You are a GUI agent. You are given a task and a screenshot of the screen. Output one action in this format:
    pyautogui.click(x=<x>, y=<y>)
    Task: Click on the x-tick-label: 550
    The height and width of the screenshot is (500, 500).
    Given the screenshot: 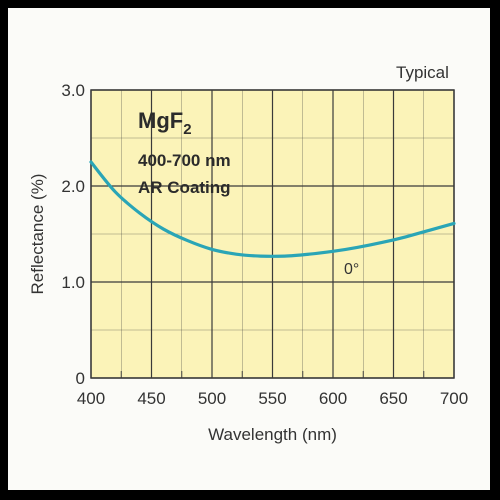 What is the action you would take?
    pyautogui.click(x=272, y=398)
    